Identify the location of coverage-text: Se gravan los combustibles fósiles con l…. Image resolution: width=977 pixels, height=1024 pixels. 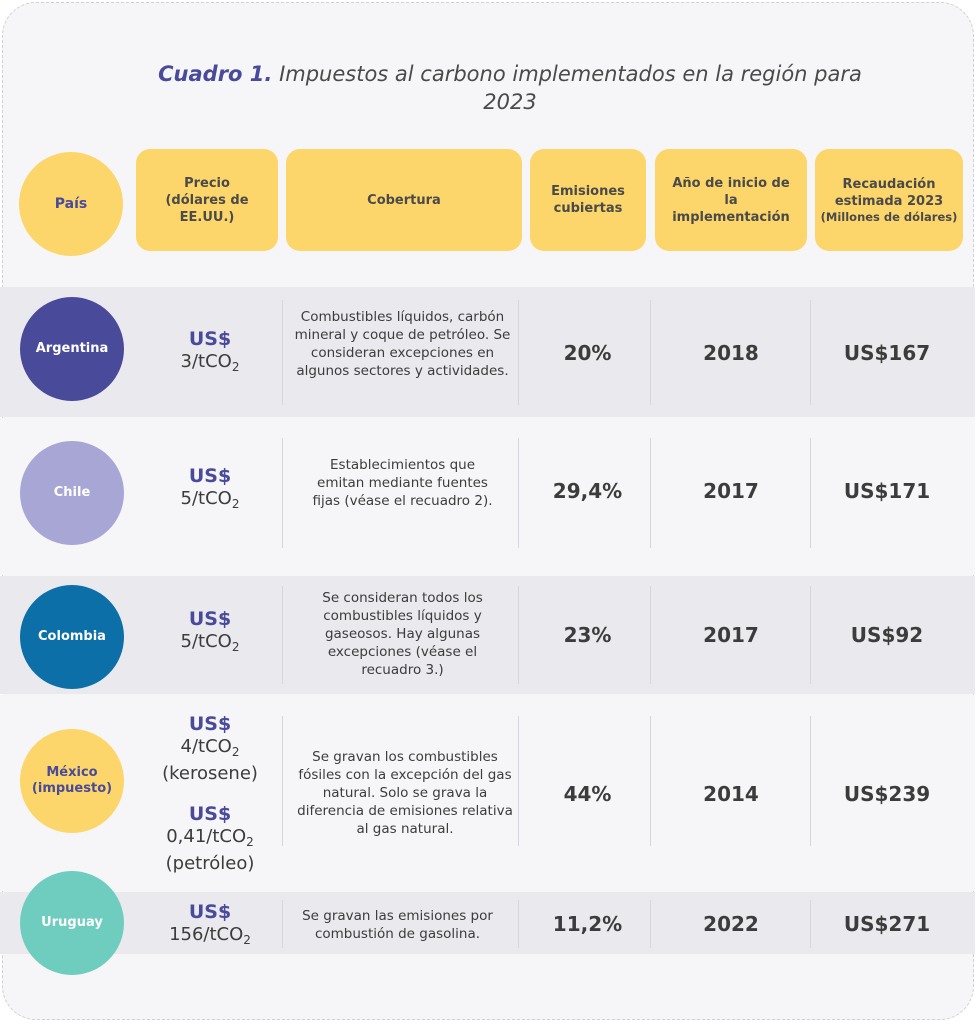
(405, 793).